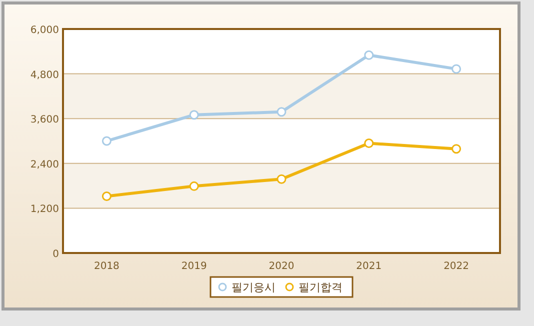  Describe the element at coordinates (44, 120) in the screenshot. I see `y-tick-label: 3,600` at that location.